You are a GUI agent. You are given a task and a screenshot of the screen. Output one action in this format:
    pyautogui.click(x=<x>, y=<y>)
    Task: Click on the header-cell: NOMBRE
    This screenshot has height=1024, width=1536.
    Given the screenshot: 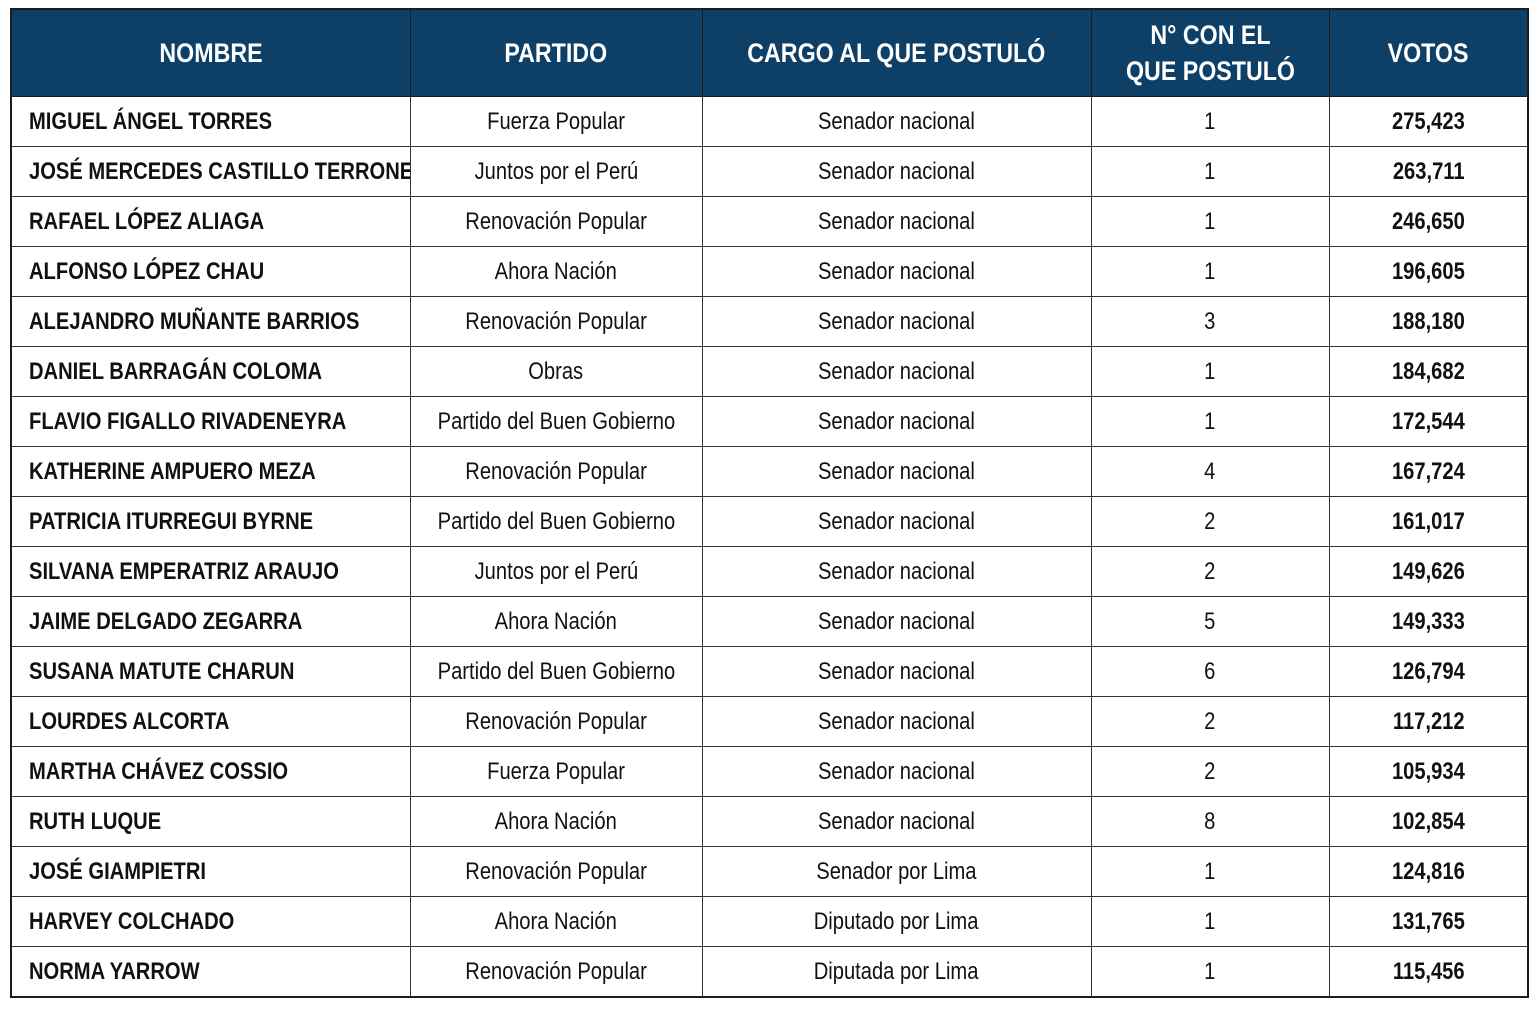 What is the action you would take?
    pyautogui.click(x=210, y=52)
    